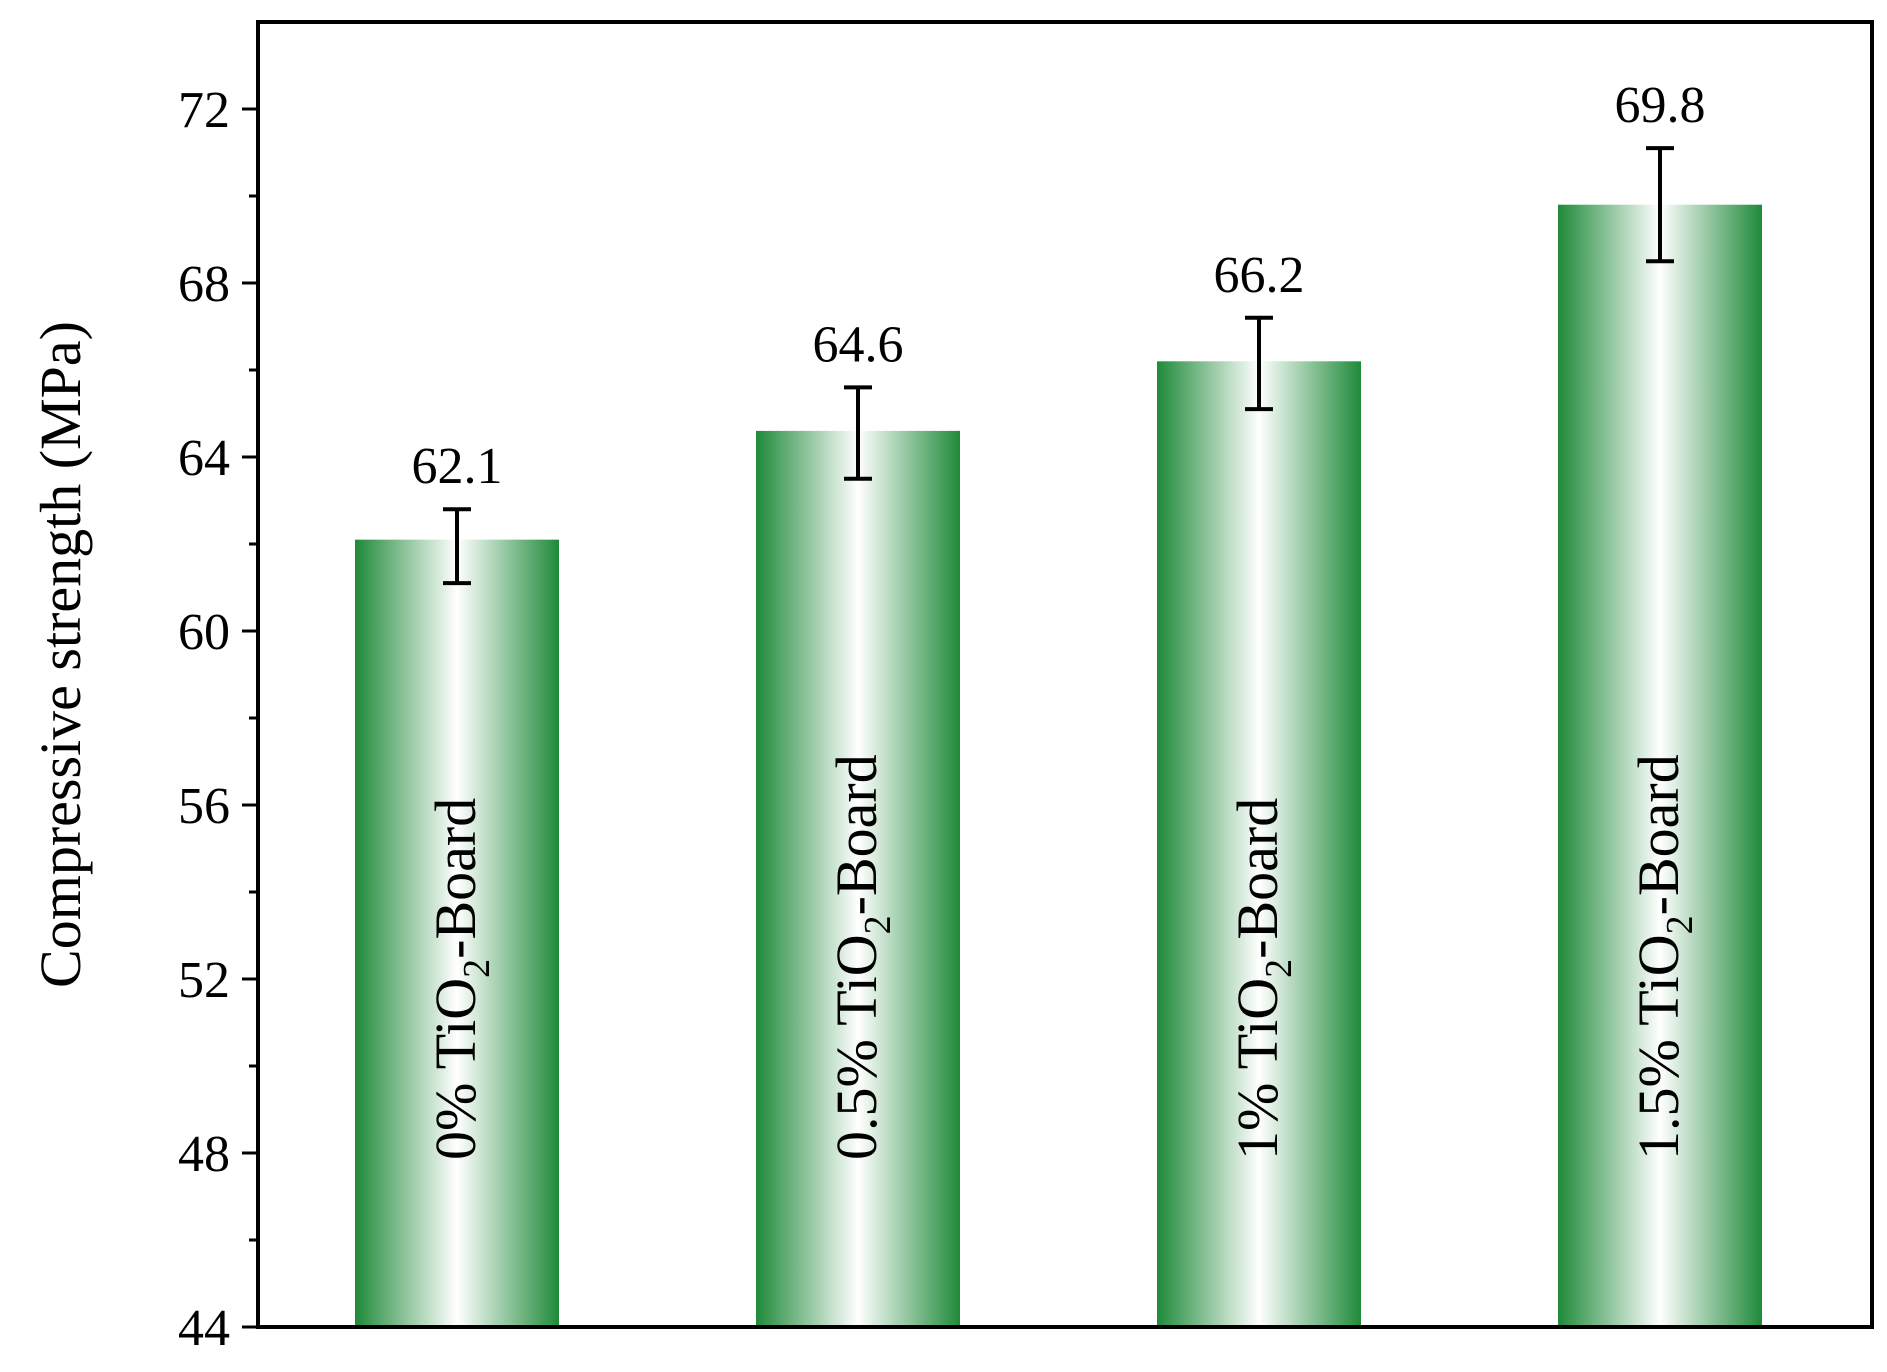  I want to click on y-tick-label: 48, so click(204, 1154).